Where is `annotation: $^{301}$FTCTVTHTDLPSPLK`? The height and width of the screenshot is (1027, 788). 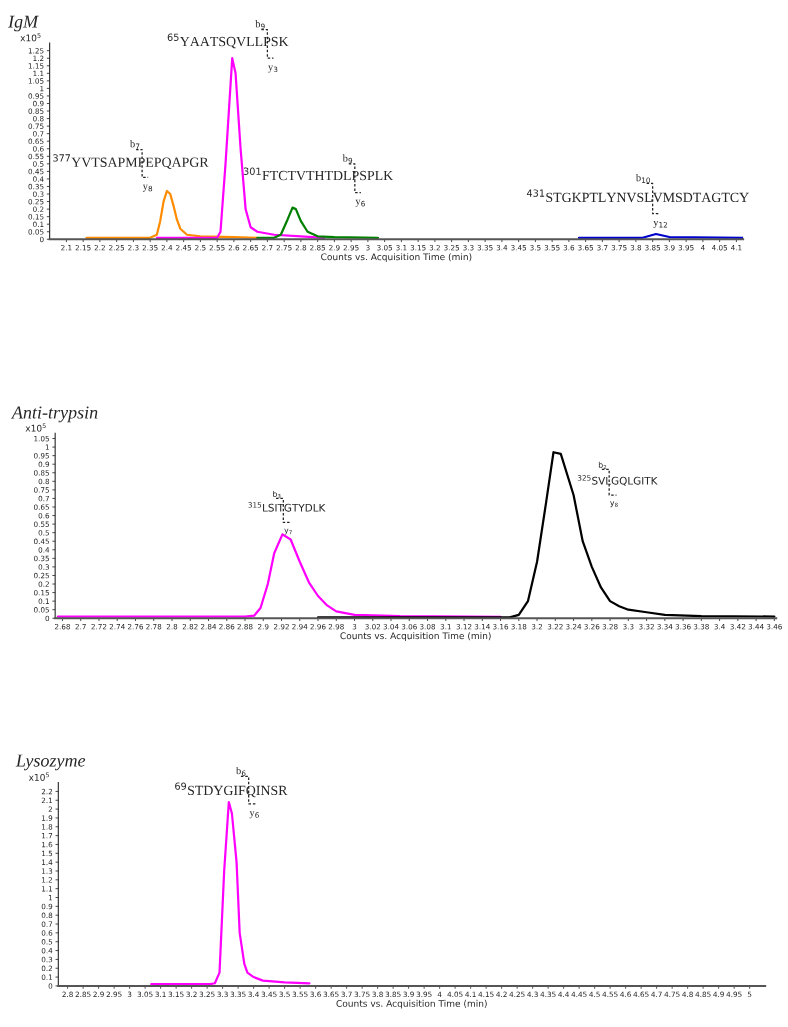 annotation: $^{301}$FTCTVTHTDLPSPLK is located at coordinates (318, 174).